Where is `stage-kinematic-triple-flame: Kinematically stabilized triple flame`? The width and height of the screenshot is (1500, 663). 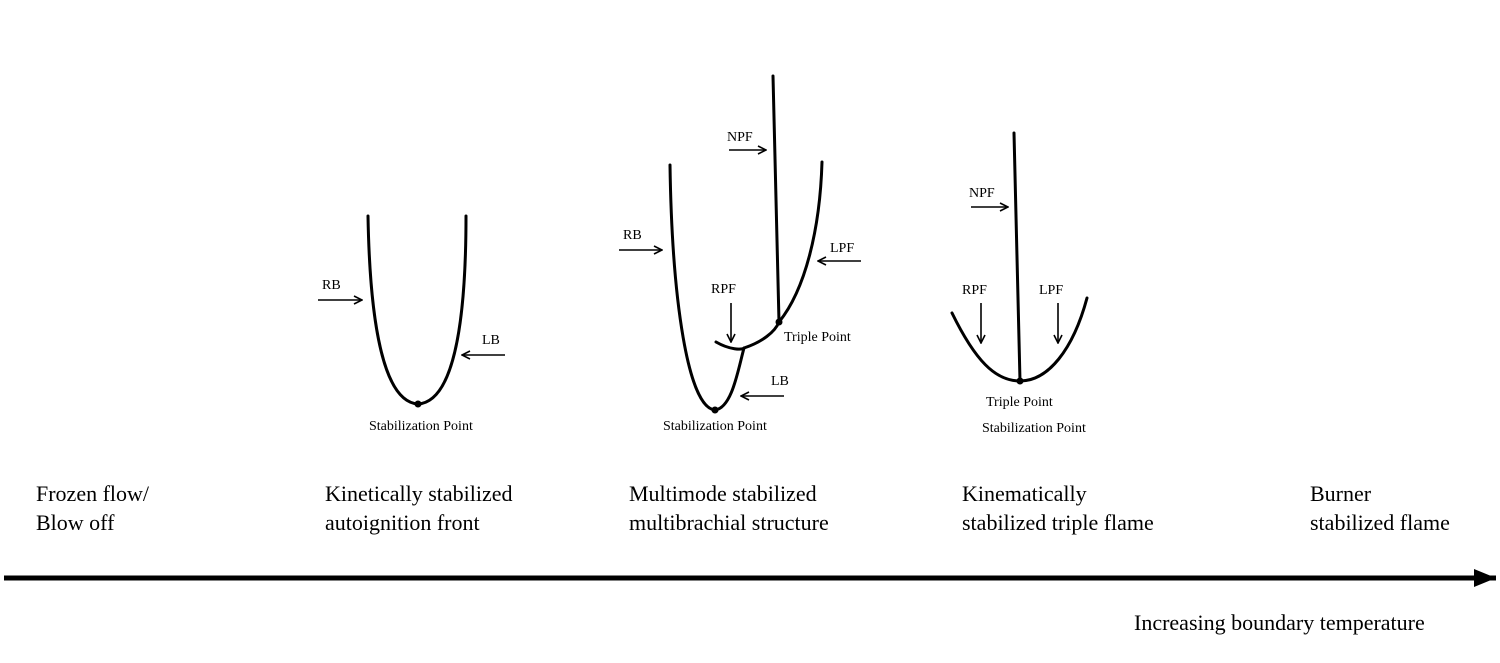 stage-kinematic-triple-flame: Kinematically stabilized triple flame is located at coordinates (1058, 508).